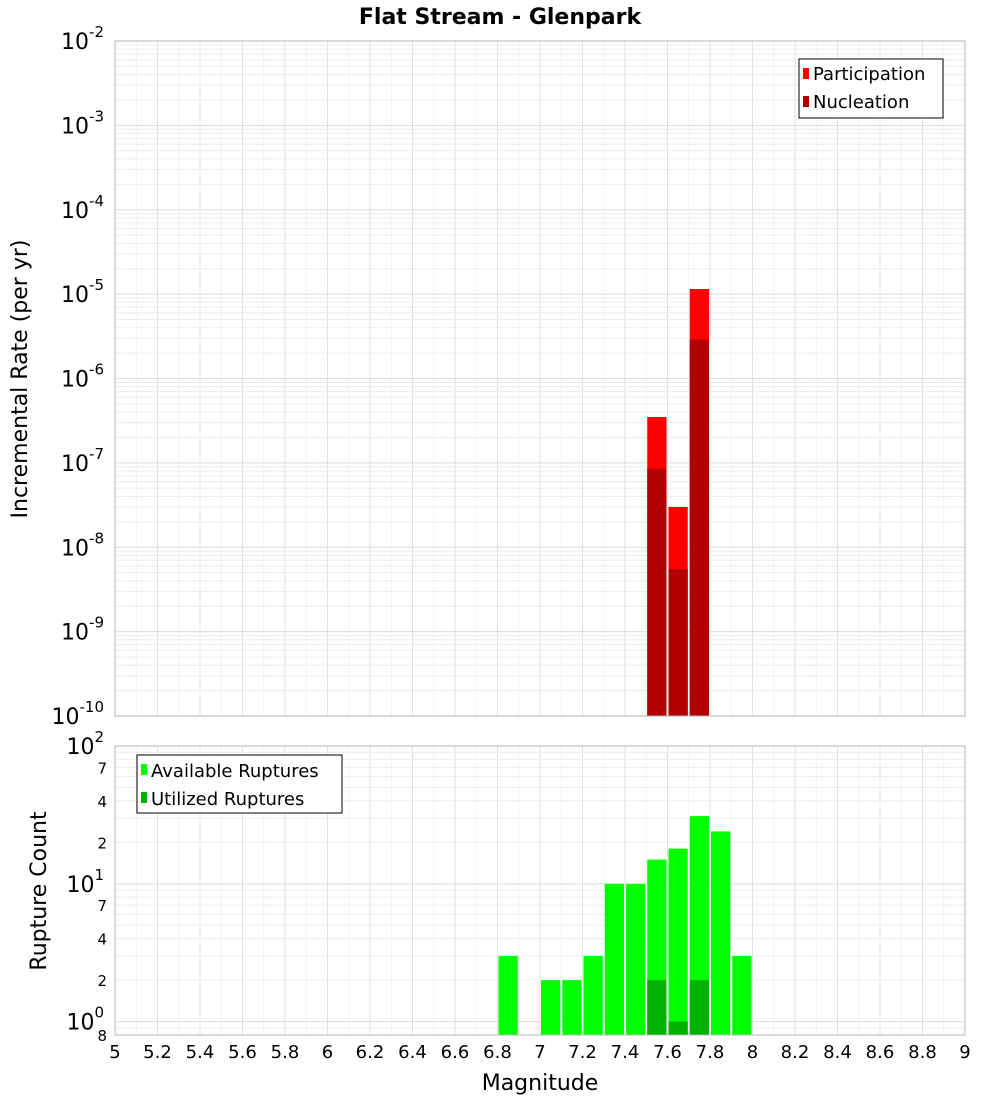  Describe the element at coordinates (837, 1052) in the screenshot. I see `x-tick-label: 8.4` at that location.